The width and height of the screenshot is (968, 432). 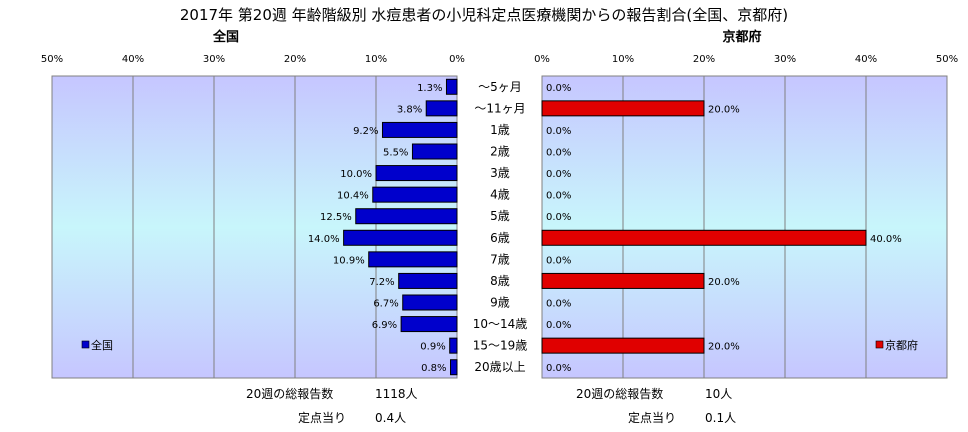 I want to click on x-tick-label-kyoto: 40%, so click(x=866, y=59).